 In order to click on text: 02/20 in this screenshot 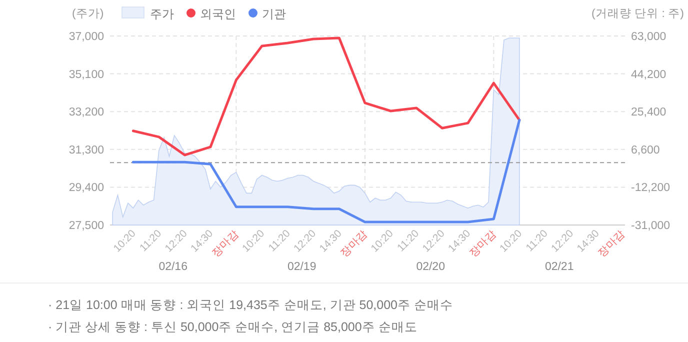, I will do `click(430, 267)`.